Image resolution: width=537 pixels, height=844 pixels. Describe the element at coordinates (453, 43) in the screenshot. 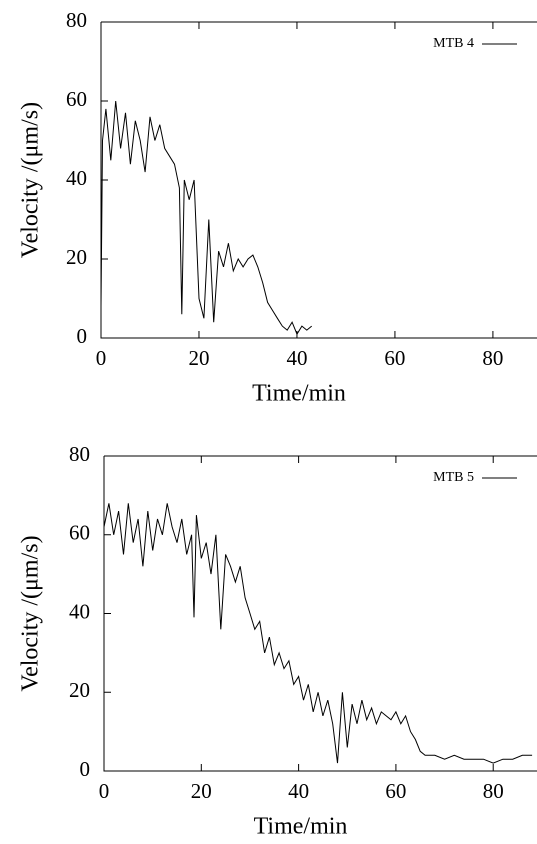

I see `legend-label: MTB 4` at that location.